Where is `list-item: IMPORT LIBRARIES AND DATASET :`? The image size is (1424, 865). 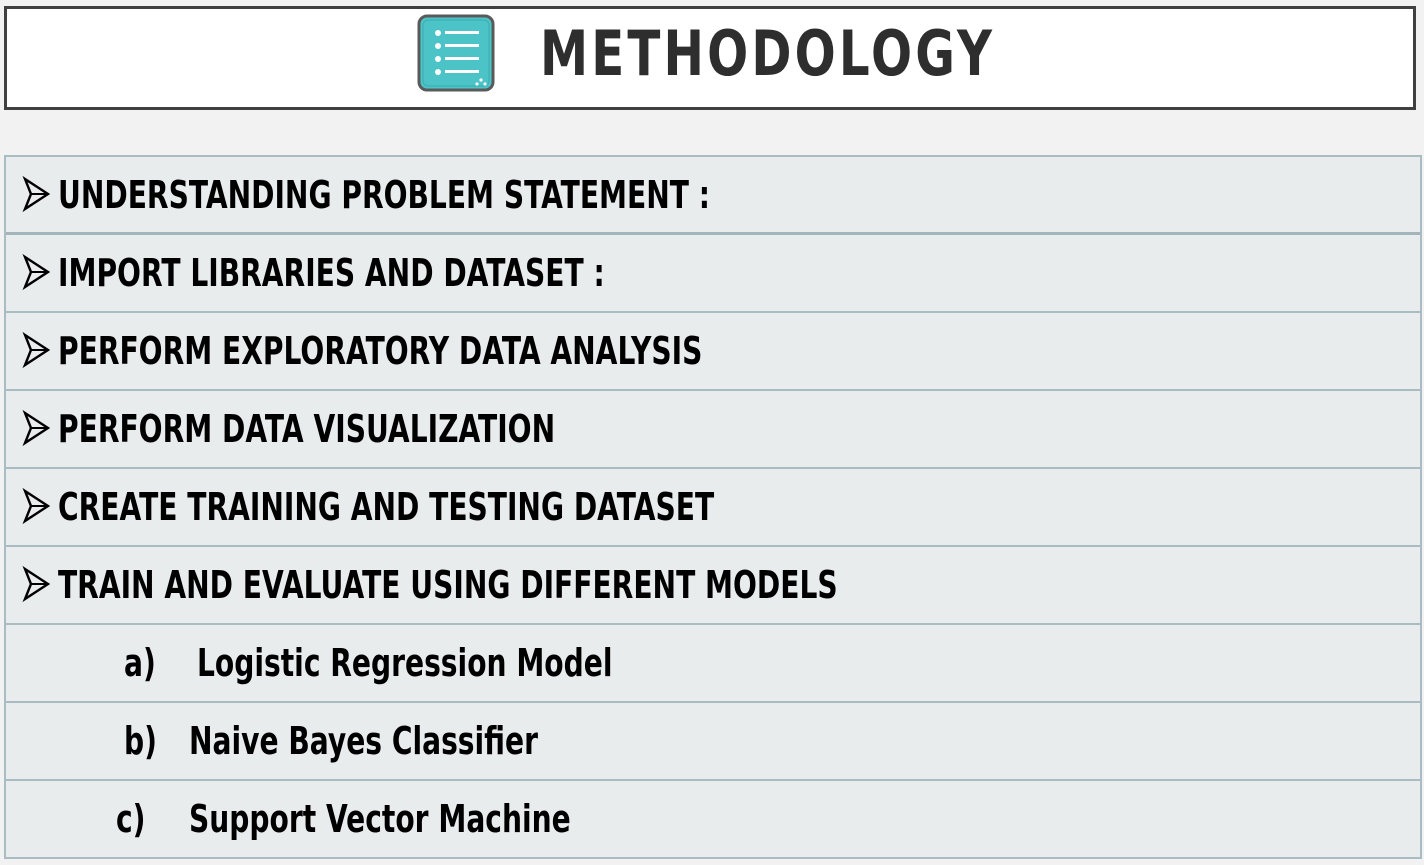
list-item: IMPORT LIBRARIES AND DATASET : is located at coordinates (713, 274).